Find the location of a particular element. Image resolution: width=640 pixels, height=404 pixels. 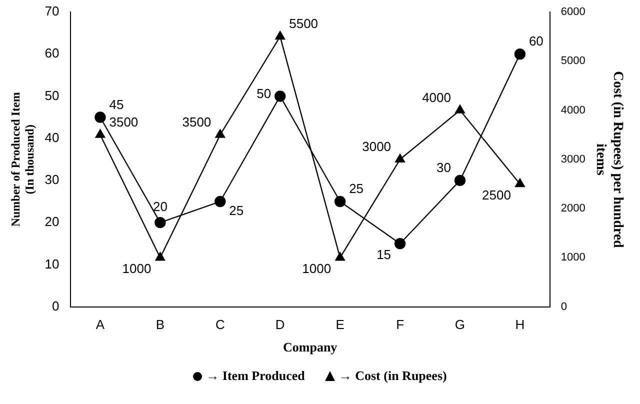

x-tick-label: F is located at coordinates (400, 324).